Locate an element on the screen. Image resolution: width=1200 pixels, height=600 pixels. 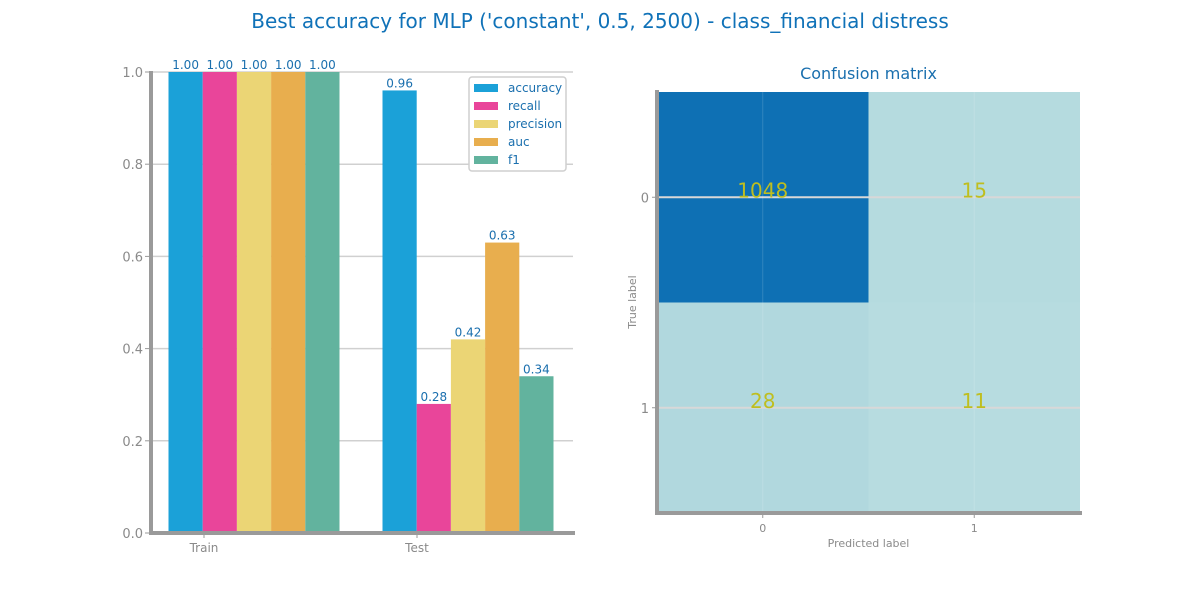
y-tick-label: 0.2 is located at coordinates (132, 442).